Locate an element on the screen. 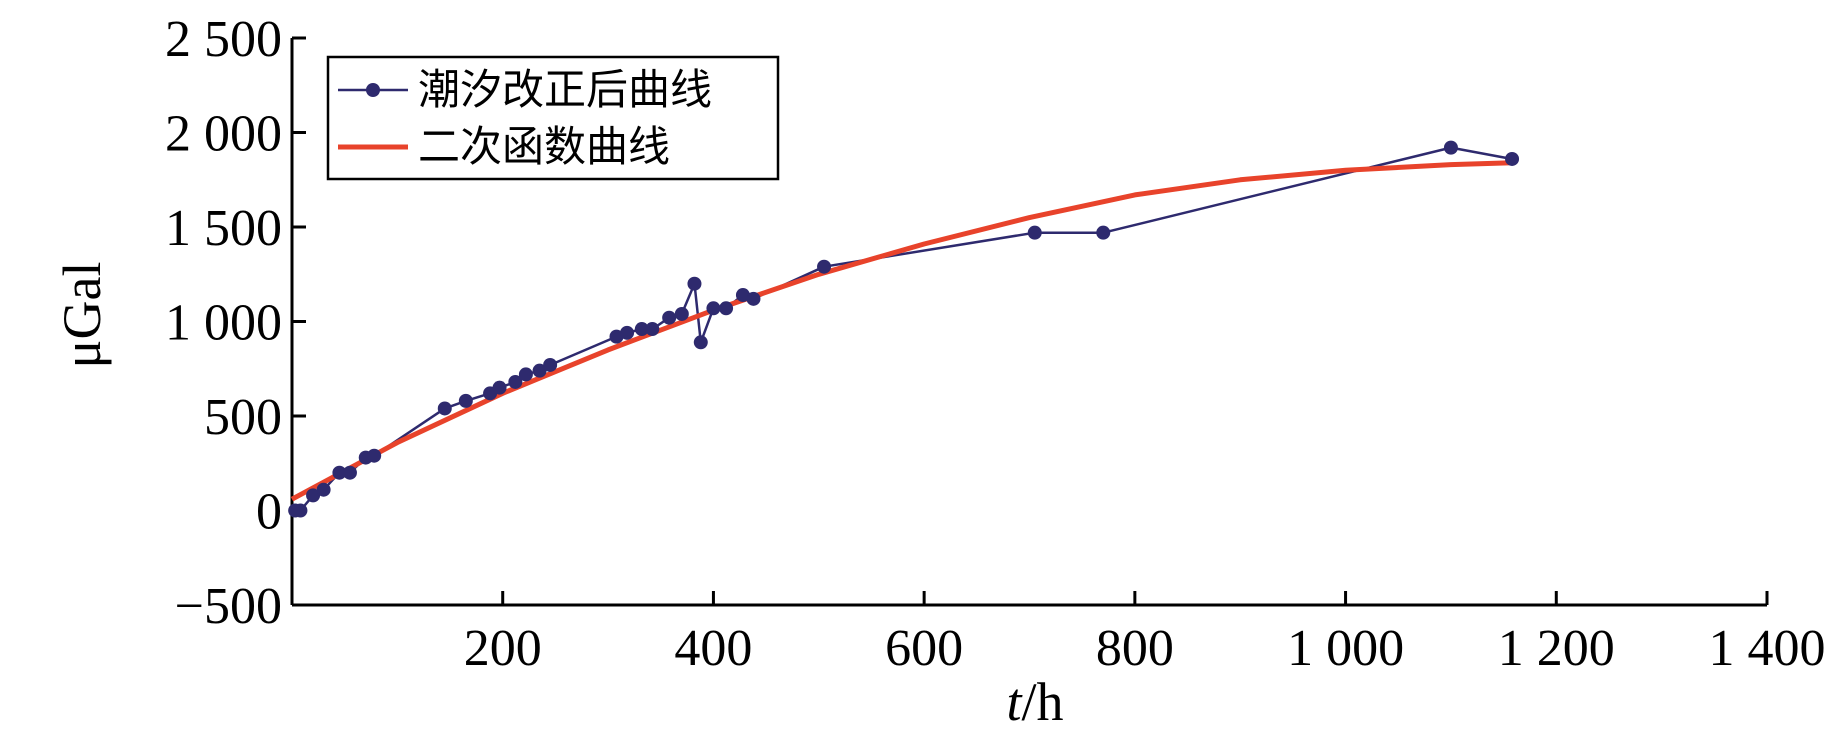 Image resolution: width=1843 pixels, height=732 pixels. y-tick-label: 1 000 is located at coordinates (223, 323).